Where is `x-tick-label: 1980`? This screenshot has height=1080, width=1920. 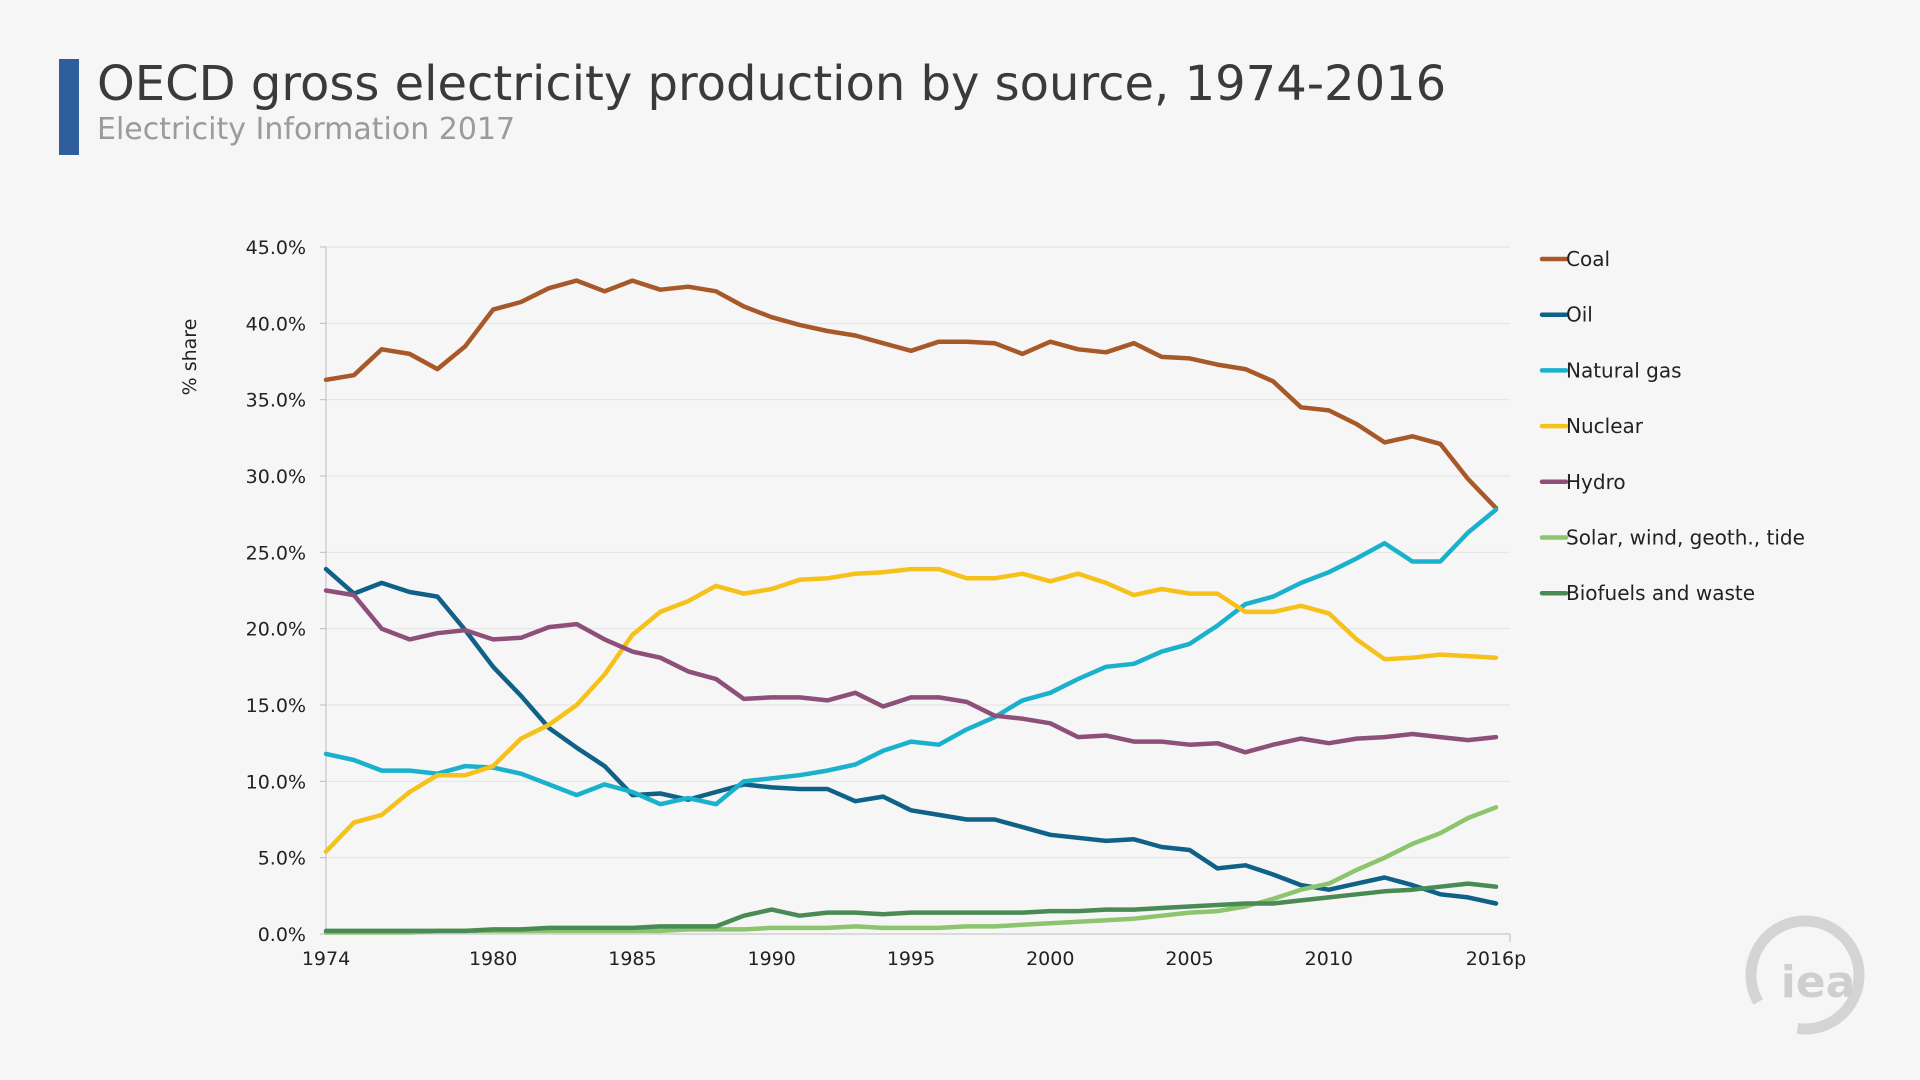
x-tick-label: 1980 is located at coordinates (493, 959).